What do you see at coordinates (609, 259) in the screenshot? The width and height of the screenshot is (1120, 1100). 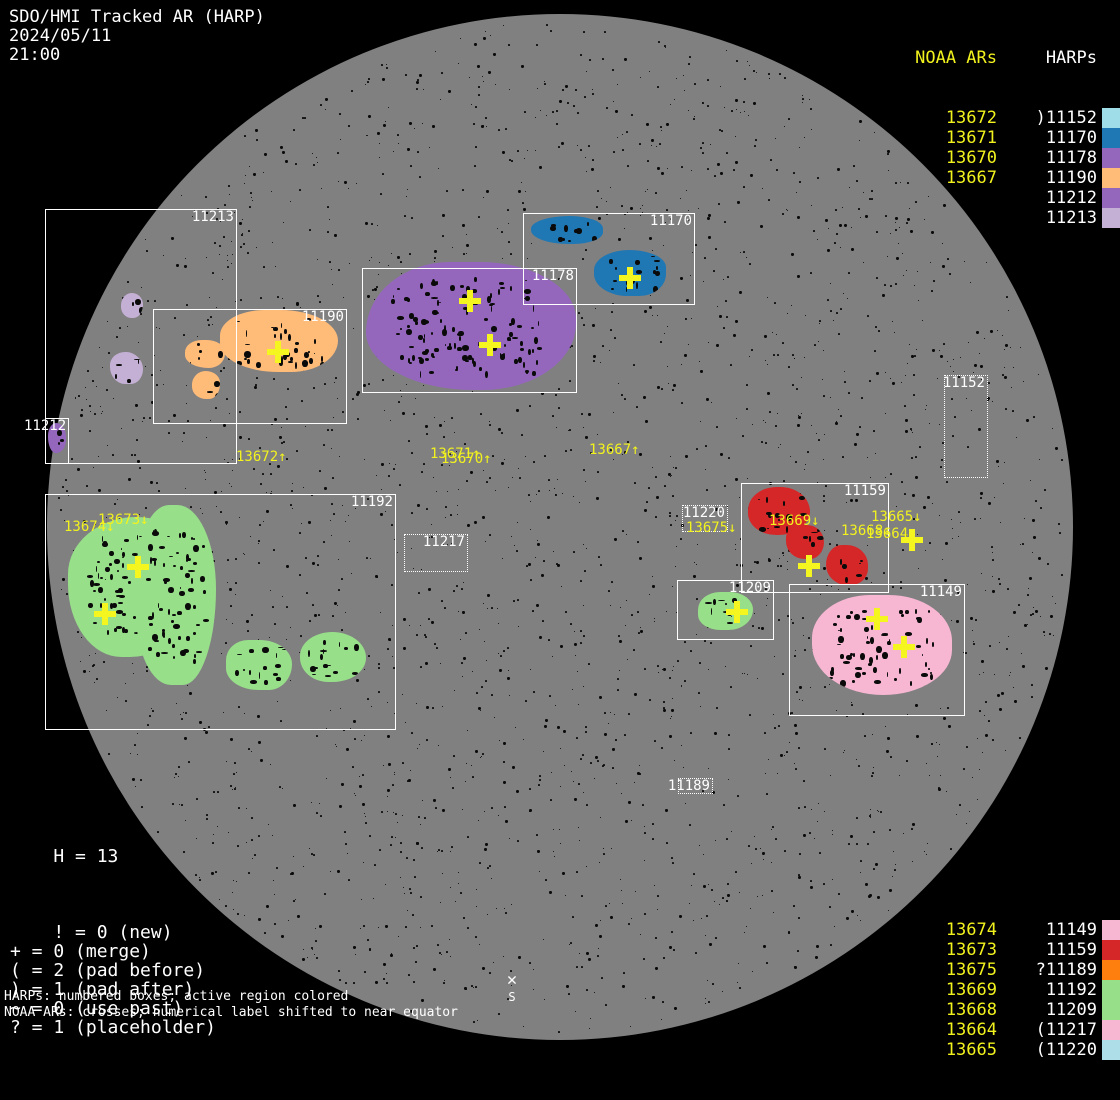 I see `harp-box: 11170` at bounding box center [609, 259].